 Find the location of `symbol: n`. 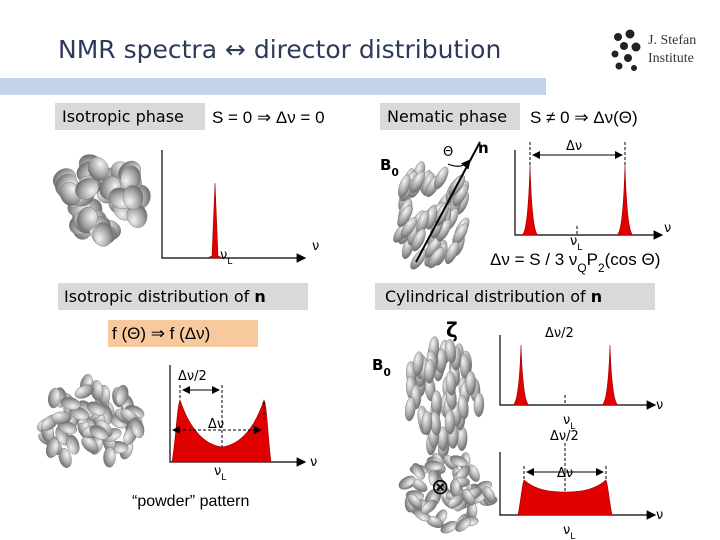

symbol: n is located at coordinates (483, 148).